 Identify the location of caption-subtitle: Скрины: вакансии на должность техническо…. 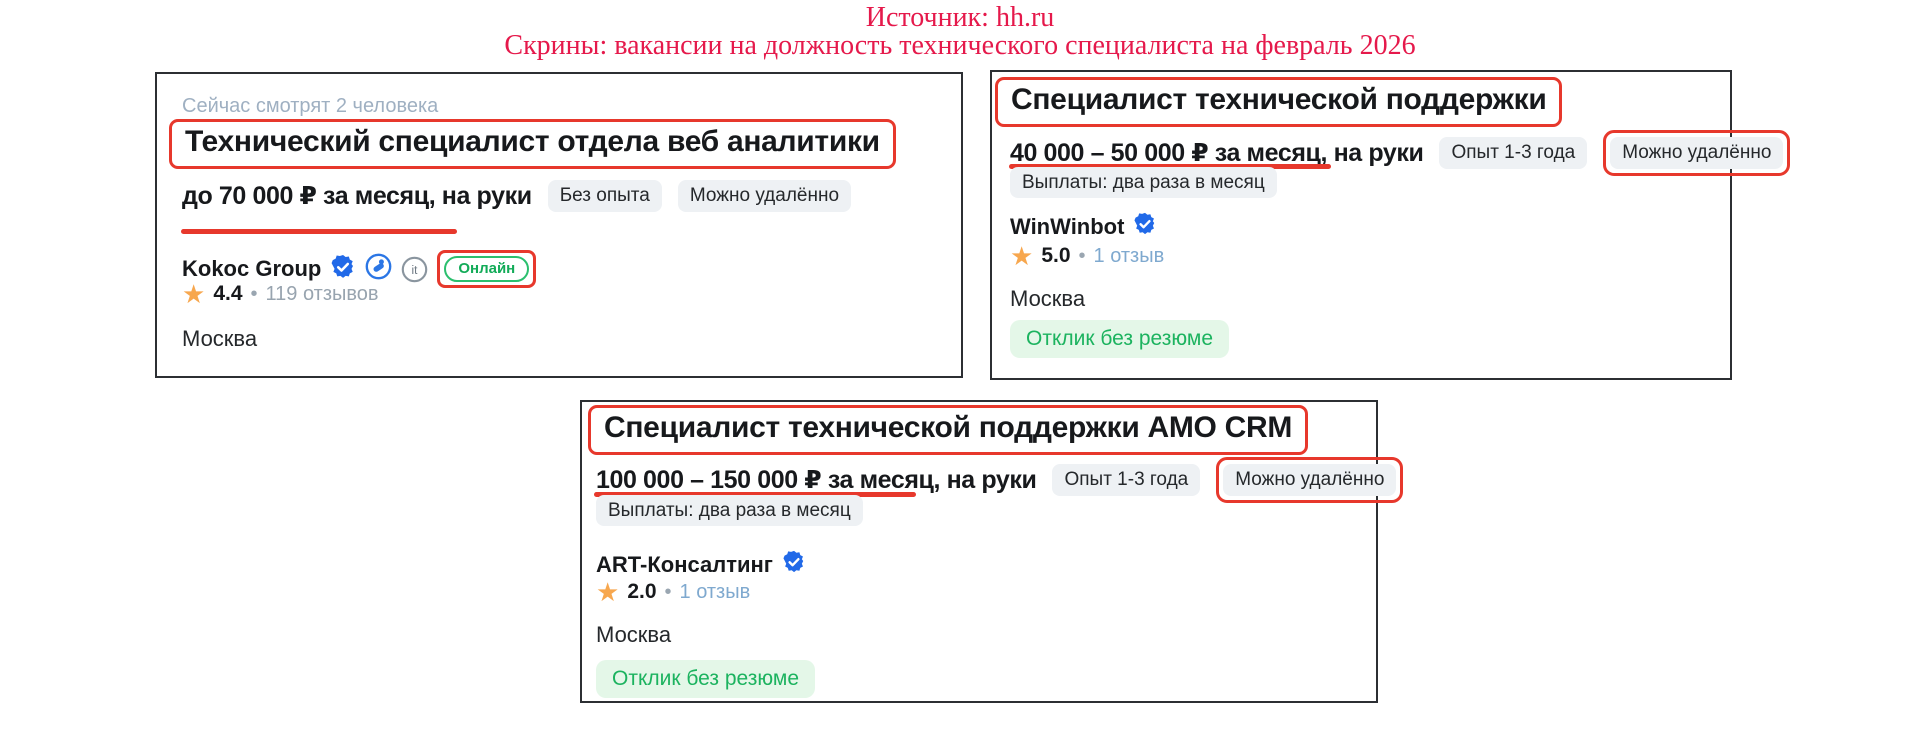
(960, 45).